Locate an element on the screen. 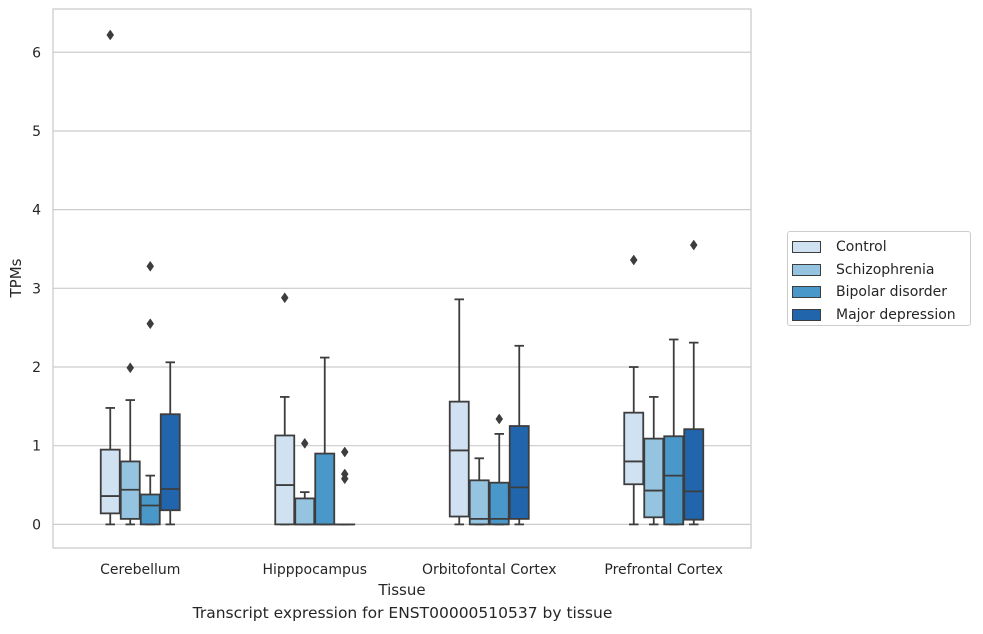 The height and width of the screenshot is (634, 983). y-axis-label: TPMs is located at coordinates (16, 278).